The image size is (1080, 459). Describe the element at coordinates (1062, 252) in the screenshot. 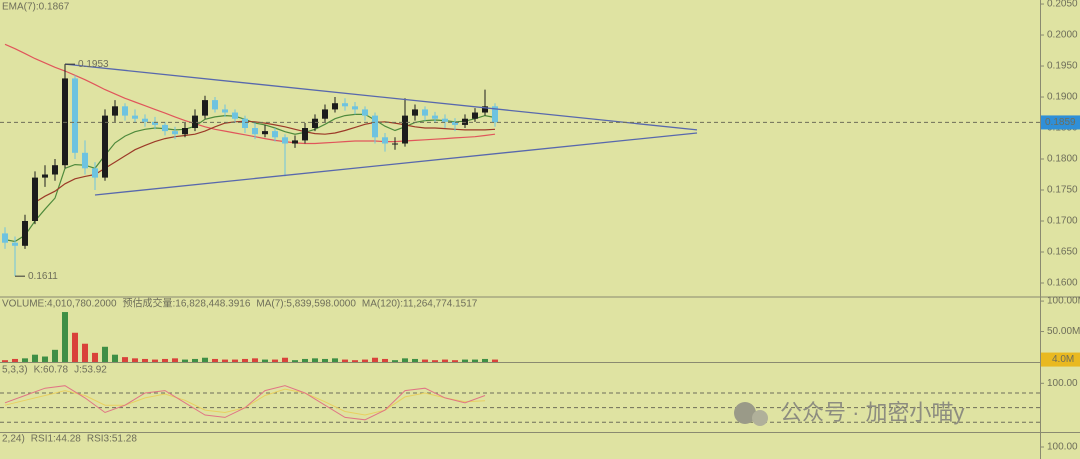

I see `y-tick-label: 0.1650` at that location.